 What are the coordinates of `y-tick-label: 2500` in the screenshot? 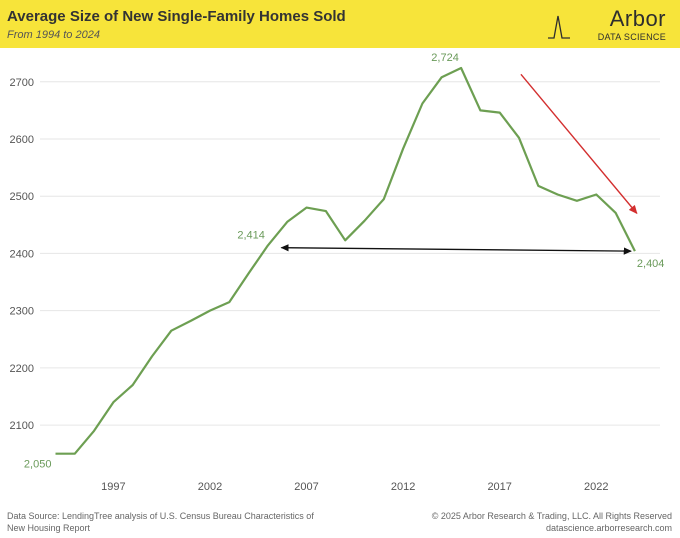 It's located at (22, 197).